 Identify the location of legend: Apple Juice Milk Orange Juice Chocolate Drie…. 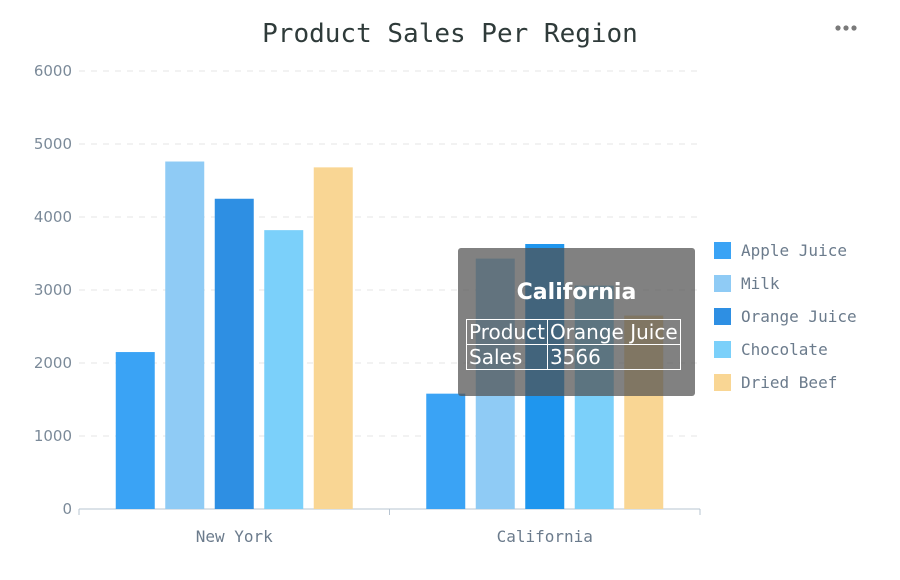
(785, 316).